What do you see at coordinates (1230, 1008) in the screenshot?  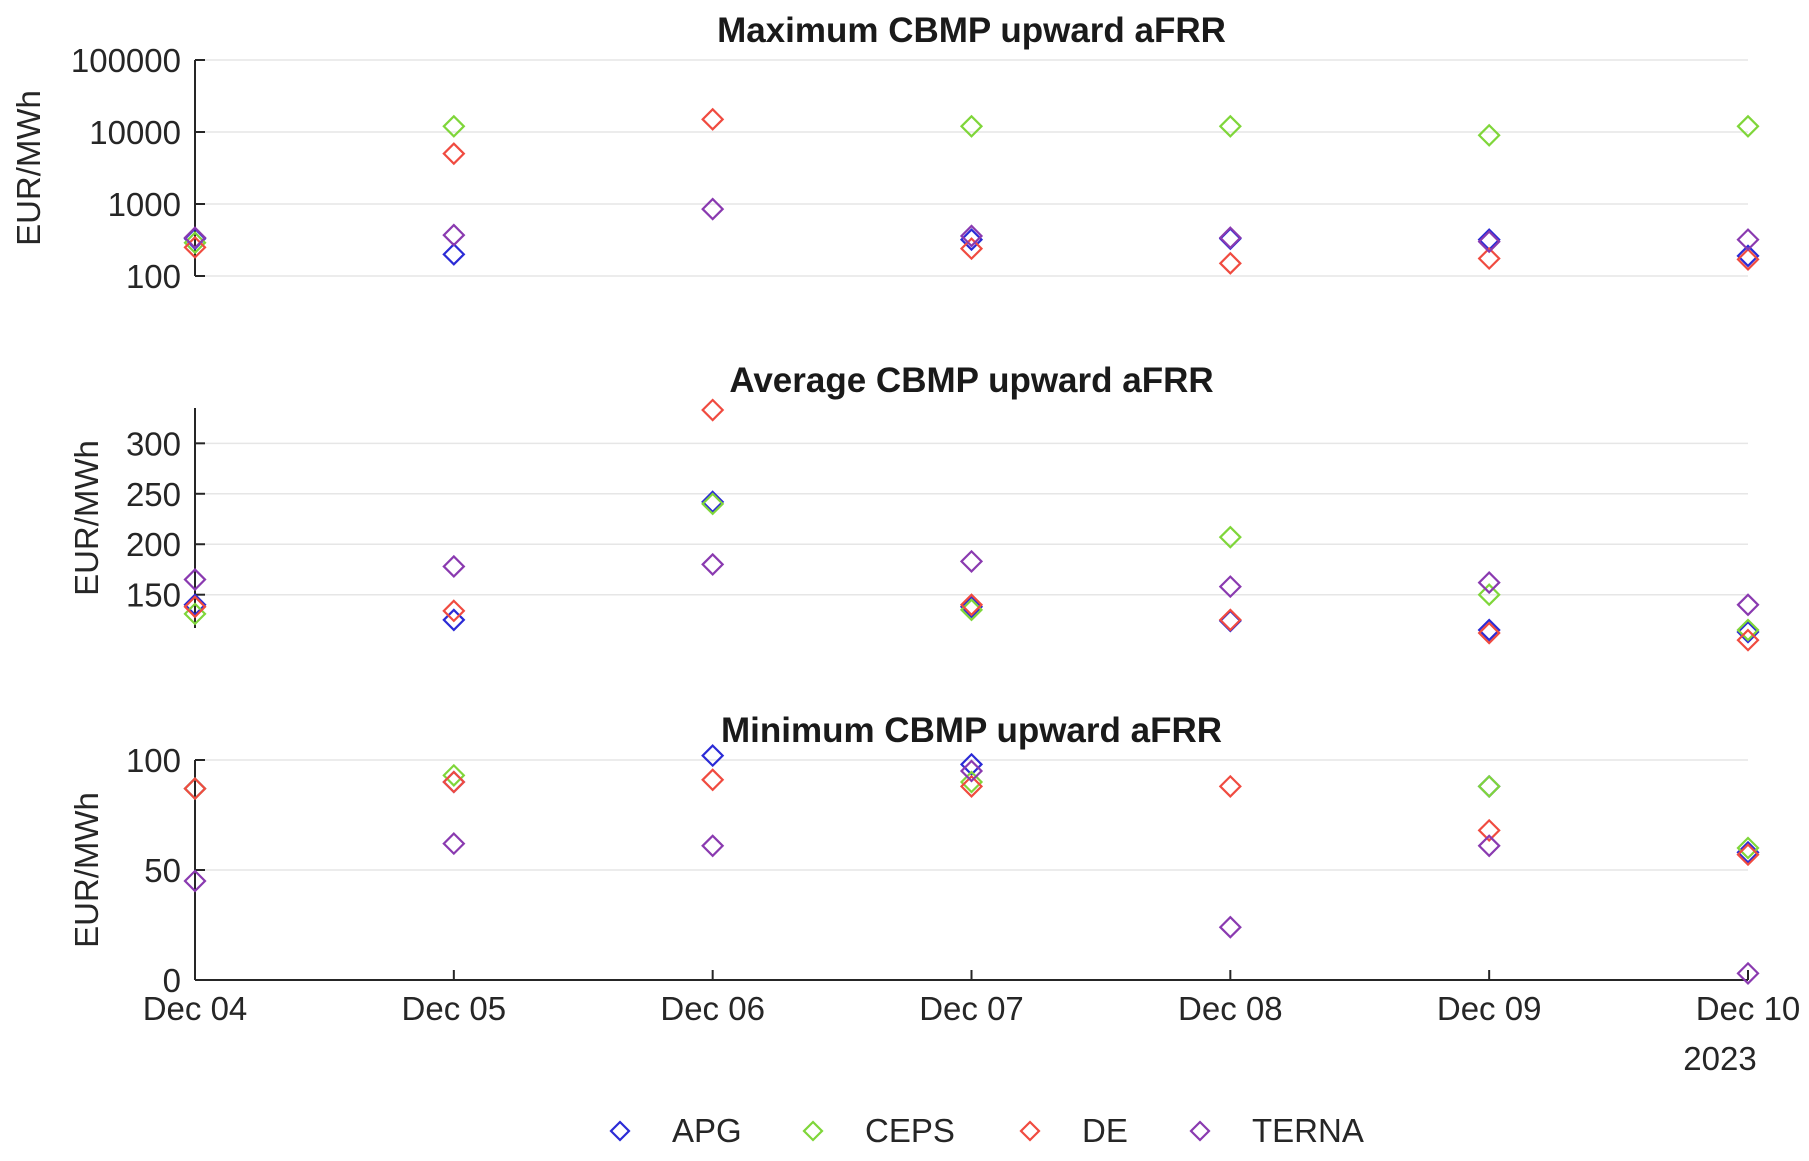 I see `x-tick-label: Dec 08` at bounding box center [1230, 1008].